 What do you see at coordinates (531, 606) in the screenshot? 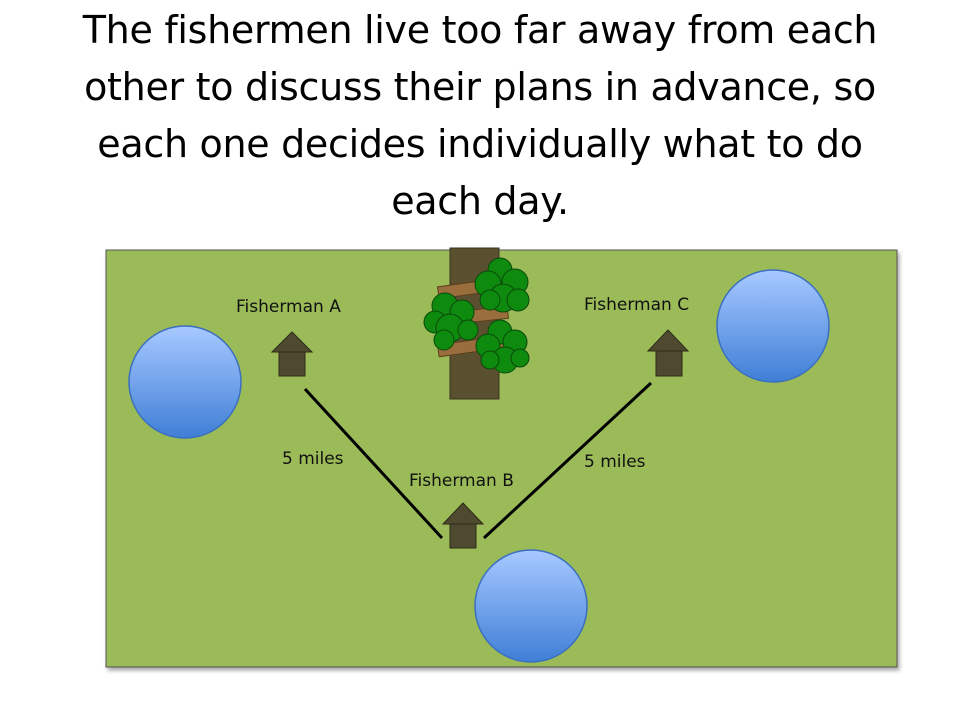
I see `pond-bottom-icon` at bounding box center [531, 606].